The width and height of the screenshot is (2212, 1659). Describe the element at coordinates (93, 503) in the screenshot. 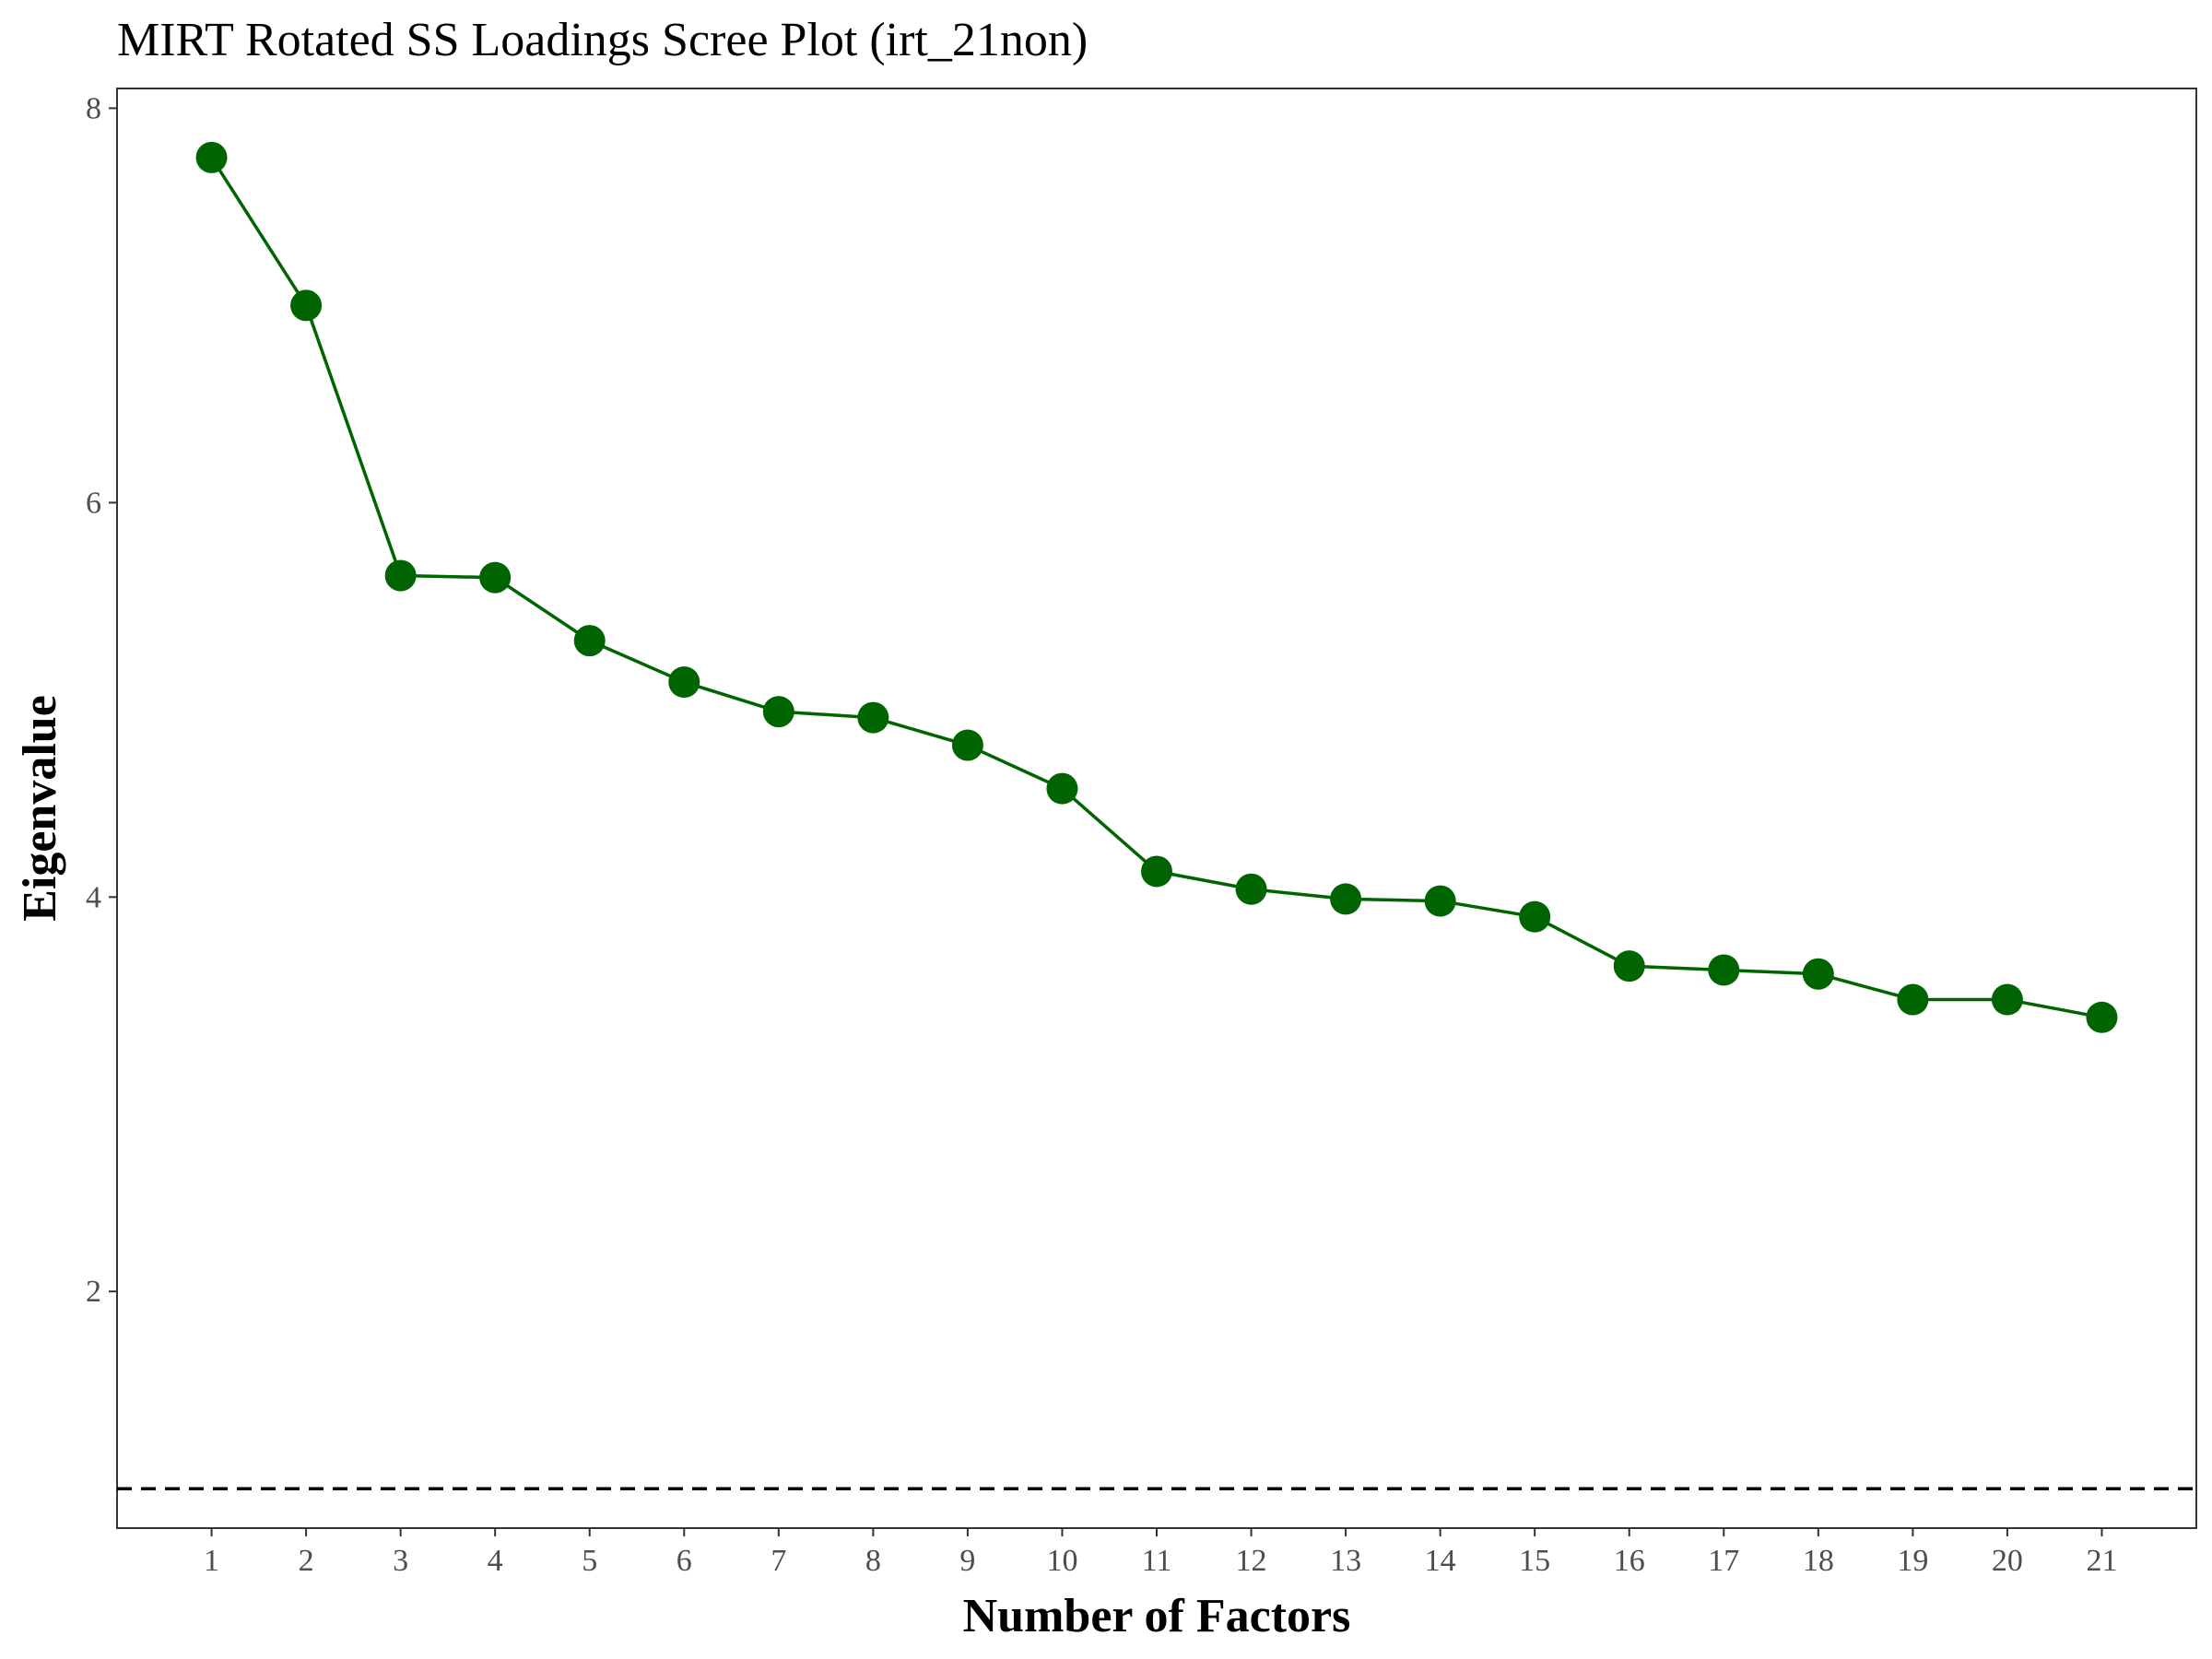

I see `y-tick-label: 6` at that location.